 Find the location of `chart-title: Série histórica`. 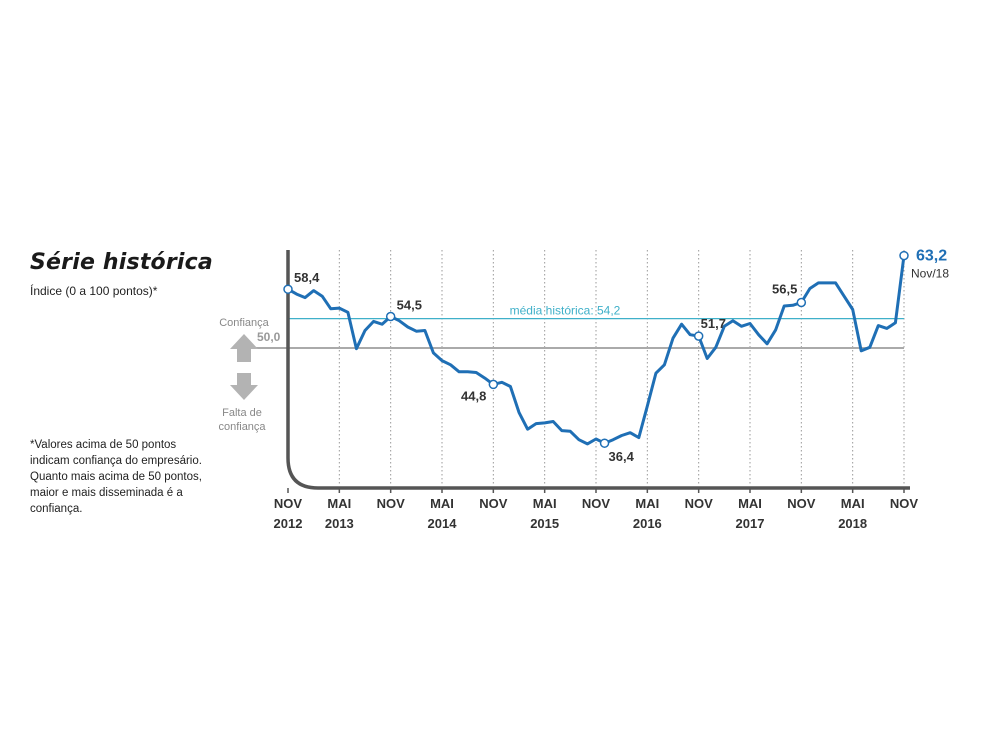

chart-title: Série histórica is located at coordinates (121, 262).